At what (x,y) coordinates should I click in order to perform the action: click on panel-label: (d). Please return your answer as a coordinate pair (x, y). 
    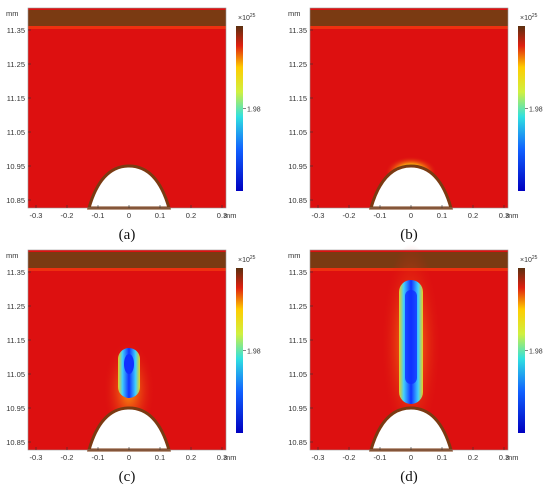
    Looking at the image, I should click on (409, 477).